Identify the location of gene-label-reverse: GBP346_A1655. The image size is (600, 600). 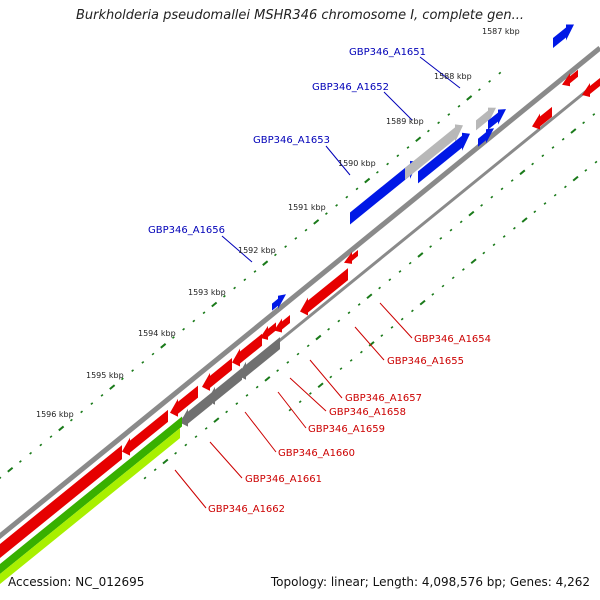
(425, 361).